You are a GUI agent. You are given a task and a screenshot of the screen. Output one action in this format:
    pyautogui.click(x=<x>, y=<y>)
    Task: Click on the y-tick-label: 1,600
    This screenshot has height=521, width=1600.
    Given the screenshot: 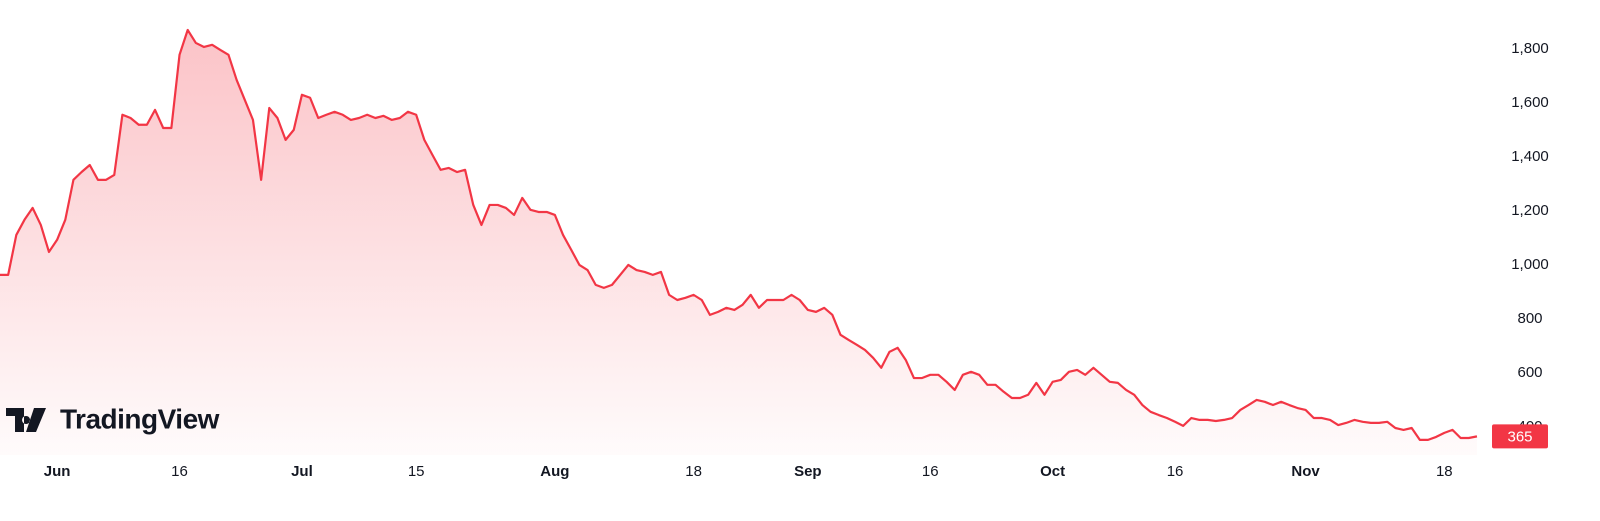 What is the action you would take?
    pyautogui.click(x=1530, y=102)
    